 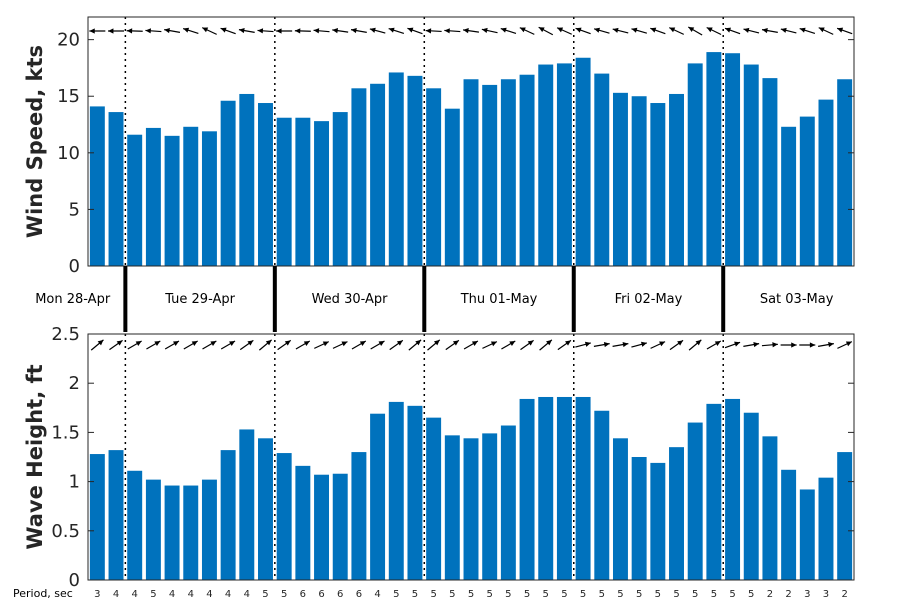 What do you see at coordinates (65, 334) in the screenshot?
I see `wave-y-tick-label: 2.5` at bounding box center [65, 334].